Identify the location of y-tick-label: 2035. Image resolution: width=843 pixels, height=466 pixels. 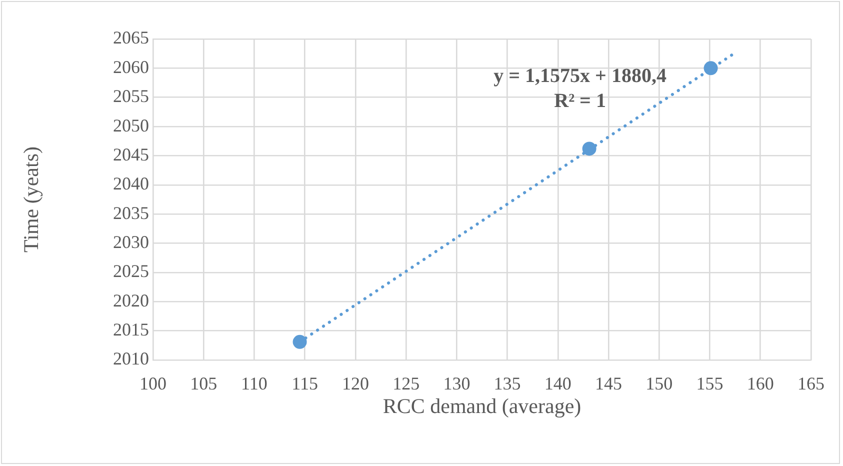
(131, 212).